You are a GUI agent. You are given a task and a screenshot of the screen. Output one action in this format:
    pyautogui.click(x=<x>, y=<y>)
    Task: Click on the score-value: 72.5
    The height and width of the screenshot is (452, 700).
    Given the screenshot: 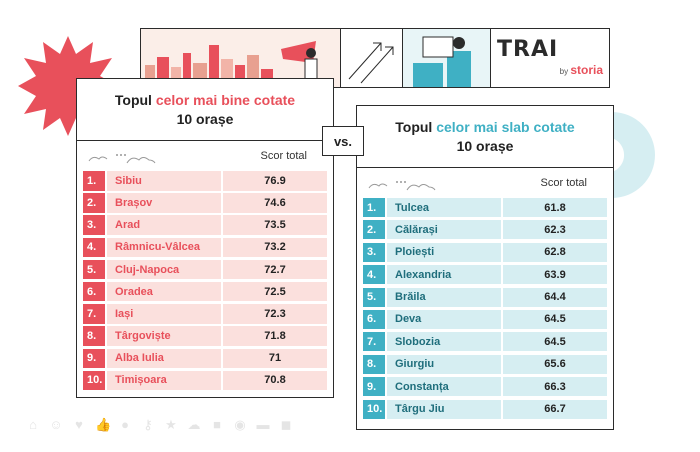 What is the action you would take?
    pyautogui.click(x=275, y=291)
    